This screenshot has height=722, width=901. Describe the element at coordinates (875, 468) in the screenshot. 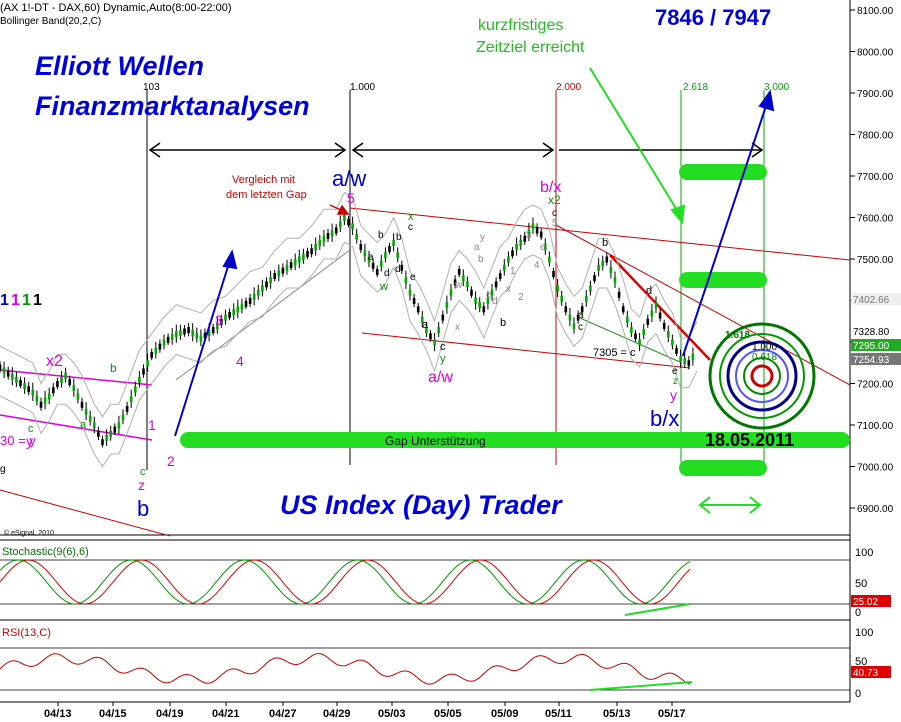

I see `price-tick-label: 7000.00` at that location.